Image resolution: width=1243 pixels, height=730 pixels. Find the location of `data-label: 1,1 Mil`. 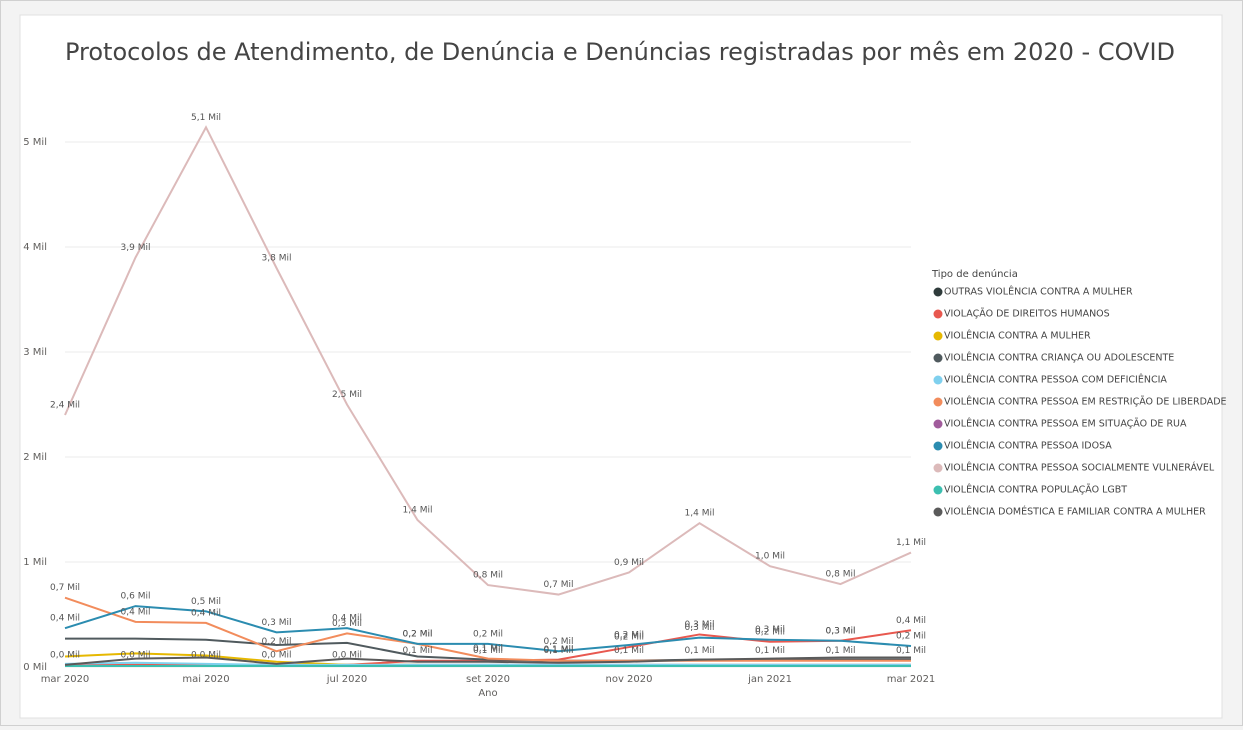

data-label: 1,1 Mil is located at coordinates (911, 543).